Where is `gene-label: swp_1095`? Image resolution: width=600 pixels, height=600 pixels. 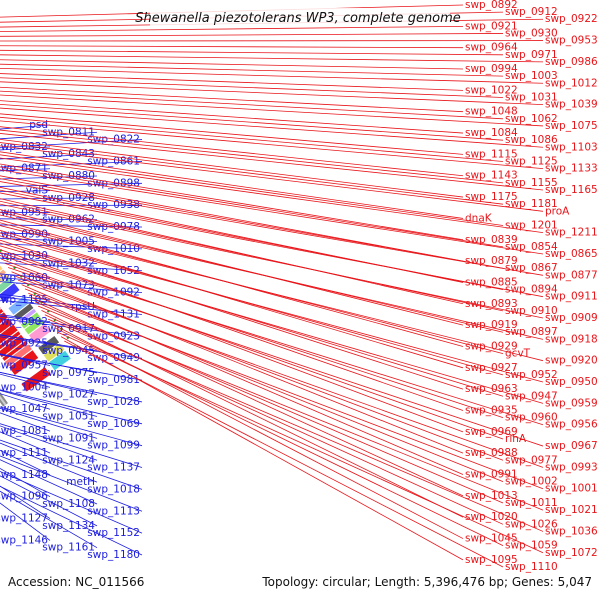
gene-label: swp_1095 is located at coordinates (491, 560).